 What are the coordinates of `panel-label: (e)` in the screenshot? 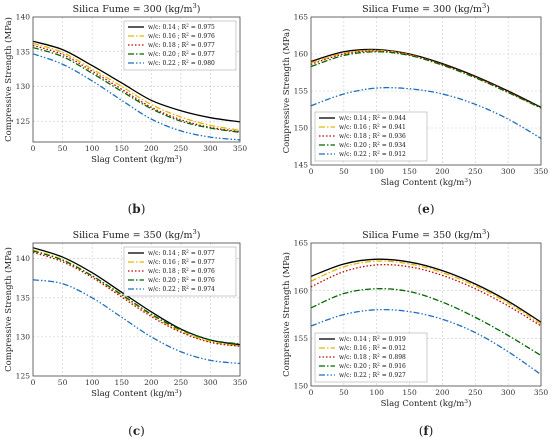 It's located at (425, 209).